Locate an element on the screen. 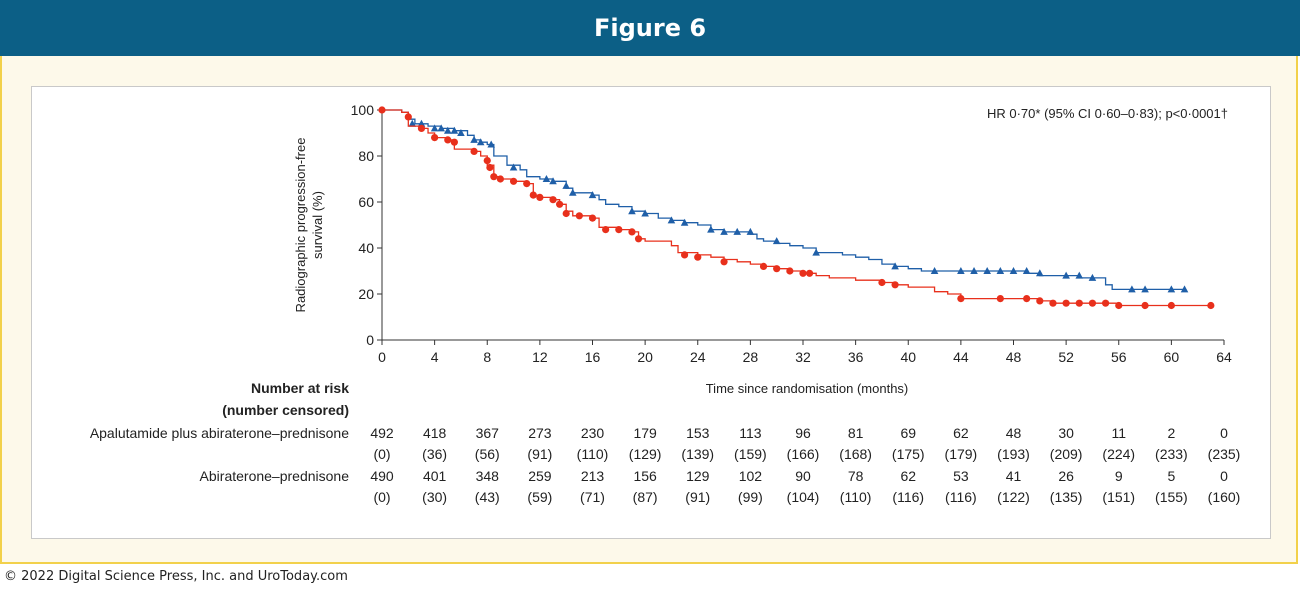  censored-count: (56) is located at coordinates (487, 454).